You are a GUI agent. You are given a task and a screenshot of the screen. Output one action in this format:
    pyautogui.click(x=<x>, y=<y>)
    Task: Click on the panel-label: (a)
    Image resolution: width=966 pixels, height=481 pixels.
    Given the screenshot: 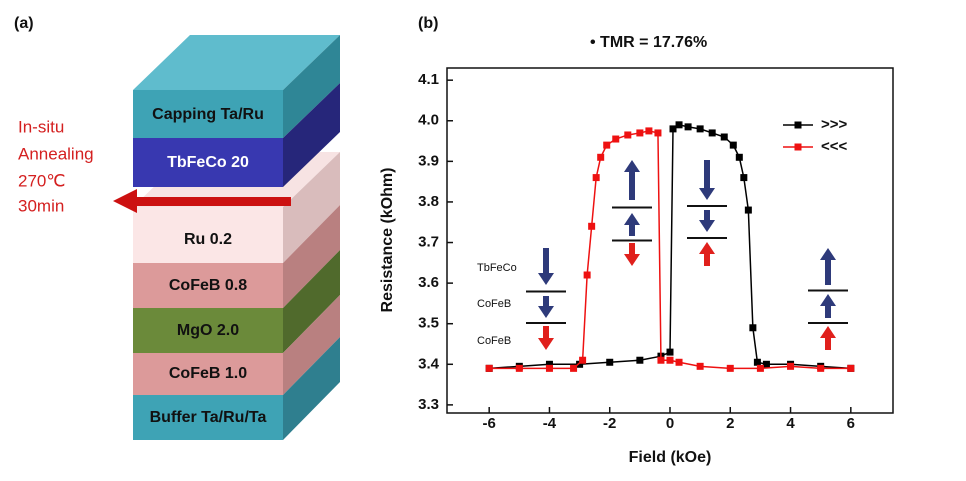 What is the action you would take?
    pyautogui.click(x=24, y=23)
    